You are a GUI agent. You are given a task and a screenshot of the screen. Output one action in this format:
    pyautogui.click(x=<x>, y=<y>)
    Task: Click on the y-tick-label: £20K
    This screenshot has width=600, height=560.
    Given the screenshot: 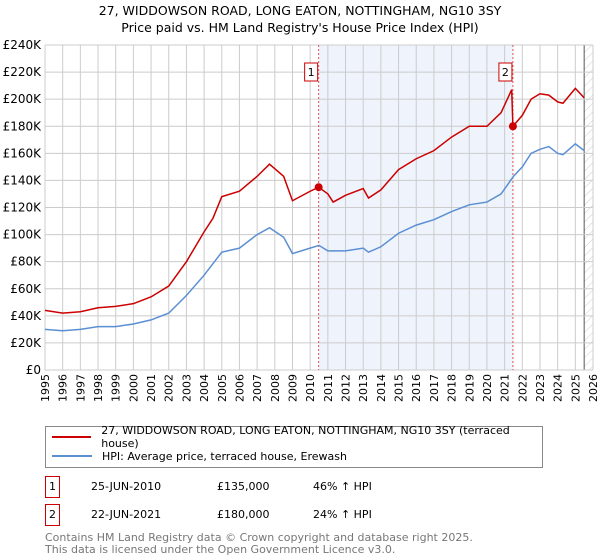 What is the action you would take?
    pyautogui.click(x=26, y=343)
    